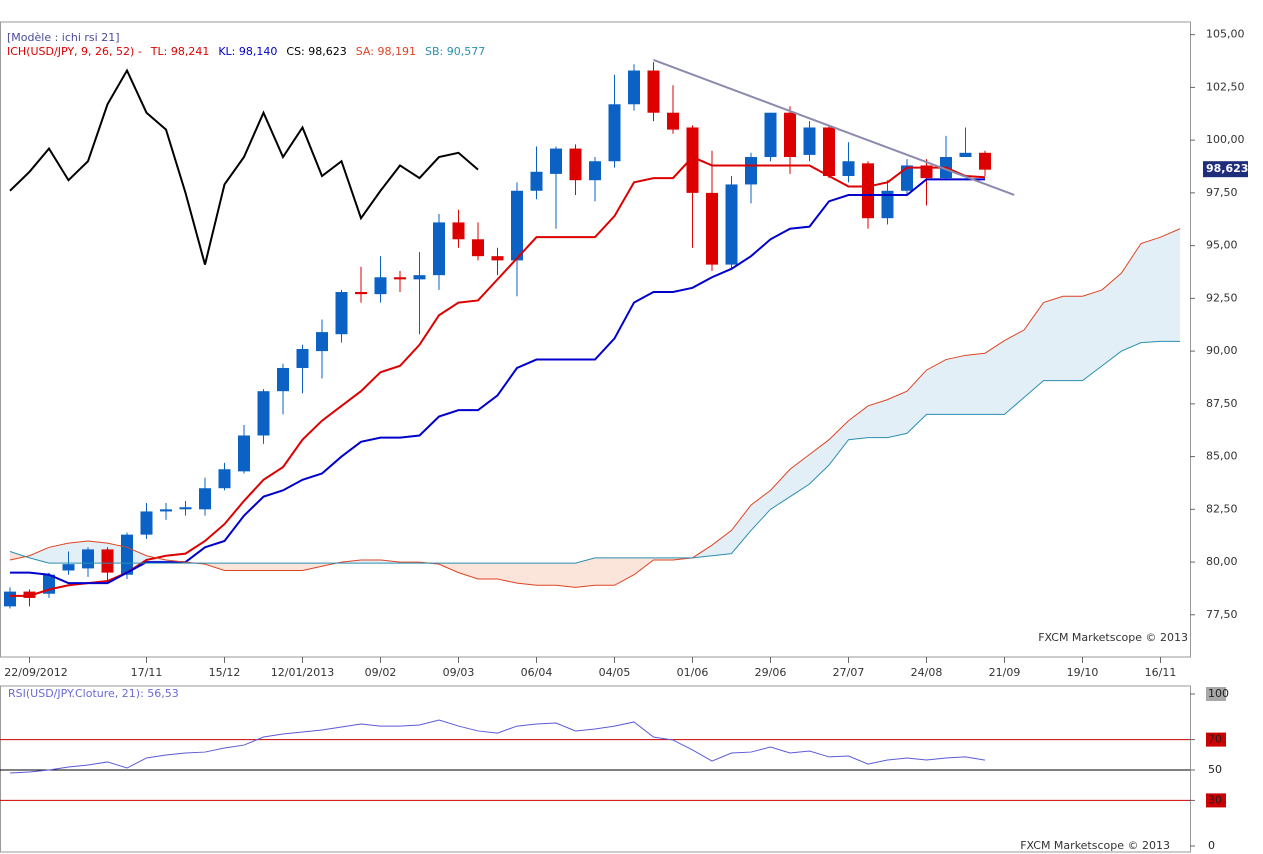  What do you see at coordinates (1215, 739) in the screenshot?
I see `y-tick-label: 70` at bounding box center [1215, 739].